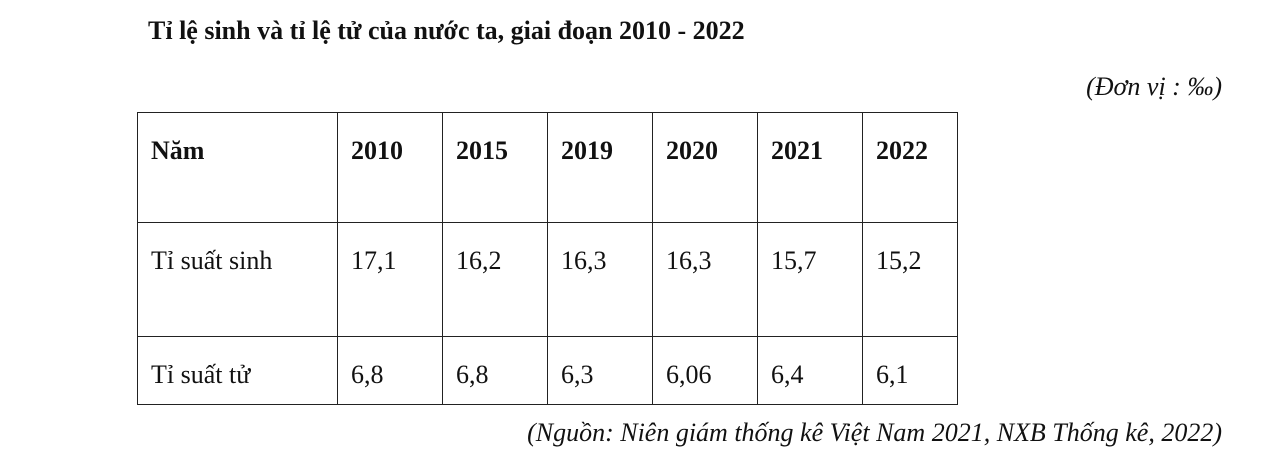 This screenshot has height=466, width=1270. I want to click on header-cell: 2010, so click(390, 167).